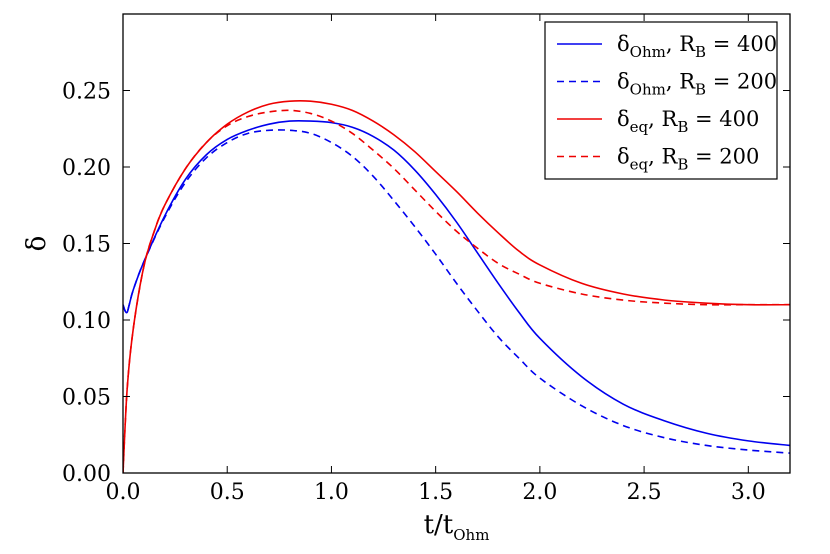  What do you see at coordinates (86, 92) in the screenshot?
I see `y-tick-label: 0.25` at bounding box center [86, 92].